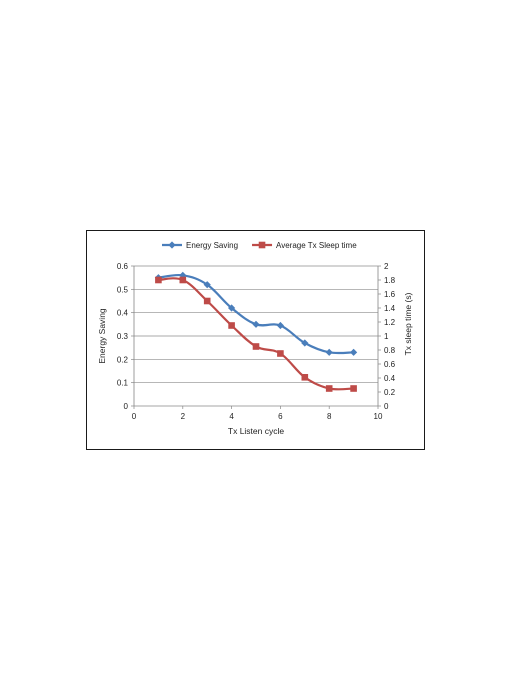  I want to click on x-tick-label: 6, so click(280, 416).